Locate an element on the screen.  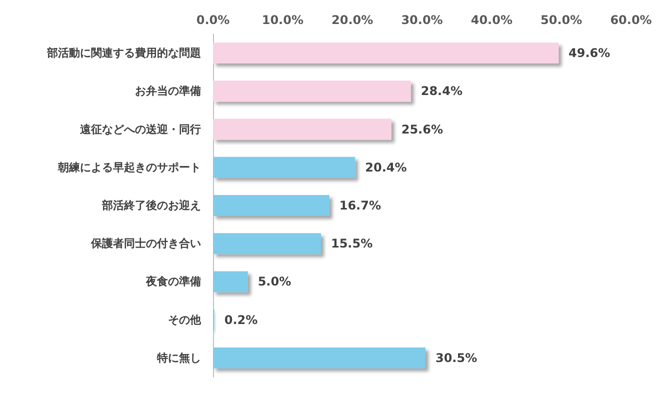
x-tick-label: 10.0% is located at coordinates (283, 20).